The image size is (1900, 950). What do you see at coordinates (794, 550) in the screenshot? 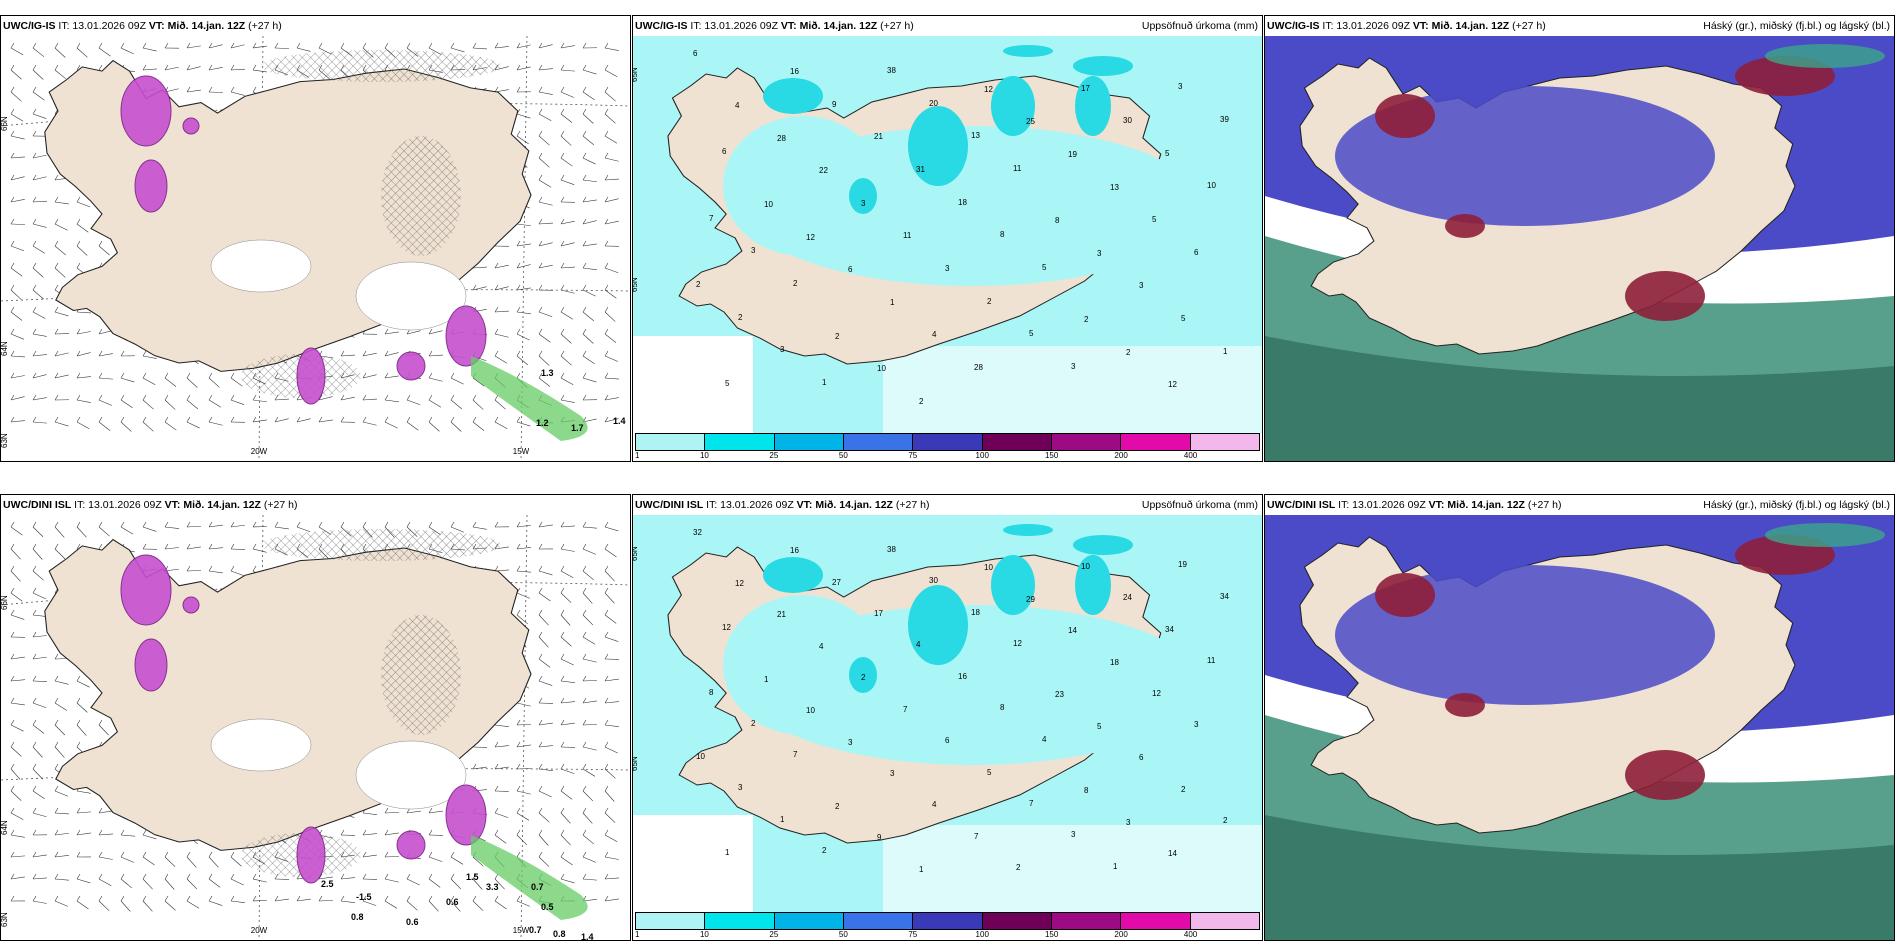
I see `precip-value: 16` at bounding box center [794, 550].